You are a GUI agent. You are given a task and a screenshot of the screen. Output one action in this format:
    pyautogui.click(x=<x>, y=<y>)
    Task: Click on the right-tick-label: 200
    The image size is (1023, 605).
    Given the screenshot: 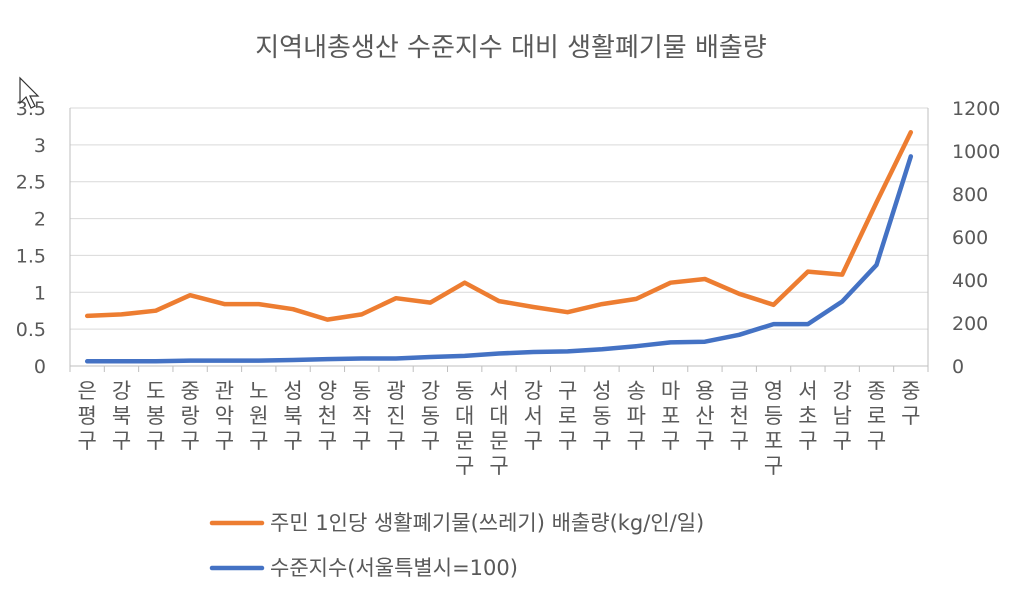 What is the action you would take?
    pyautogui.click(x=970, y=324)
    